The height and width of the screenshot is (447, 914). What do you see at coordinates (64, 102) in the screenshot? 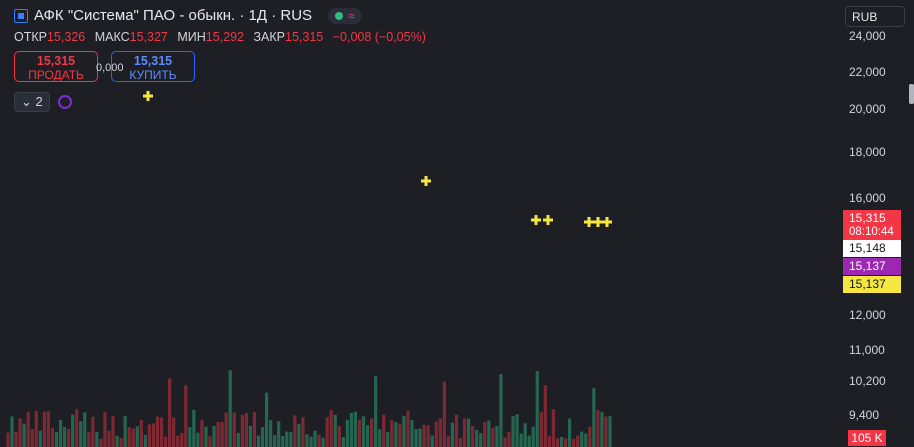
I see `loading-spinner-icon` at bounding box center [64, 102].